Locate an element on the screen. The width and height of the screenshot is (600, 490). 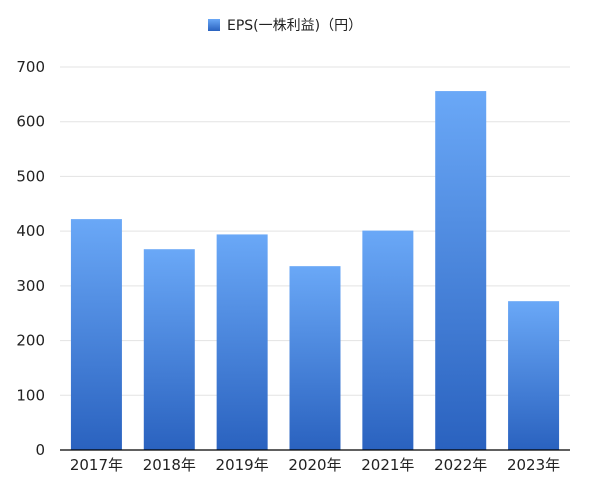
y-tick-label: 400 is located at coordinates (30, 231).